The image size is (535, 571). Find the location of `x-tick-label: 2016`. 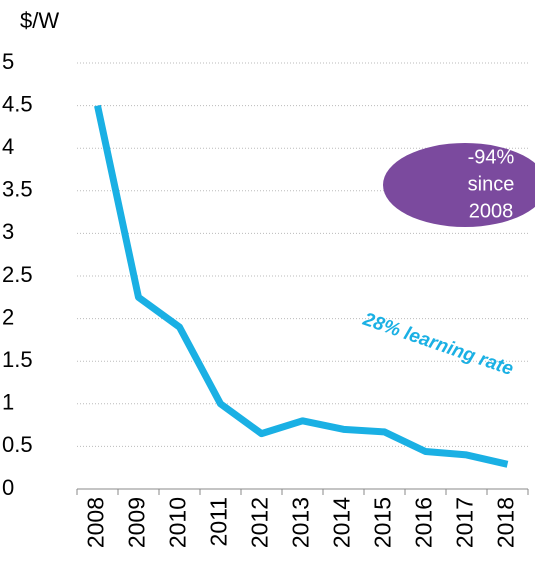

x-tick-label: 2016 is located at coordinates (424, 522).